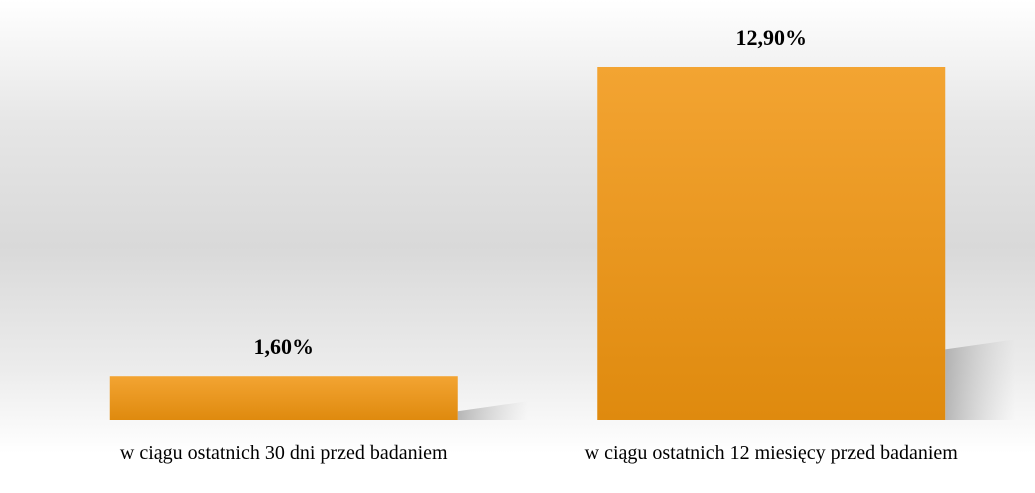  What do you see at coordinates (772, 37) in the screenshot?
I see `data-label: 12,90%` at bounding box center [772, 37].